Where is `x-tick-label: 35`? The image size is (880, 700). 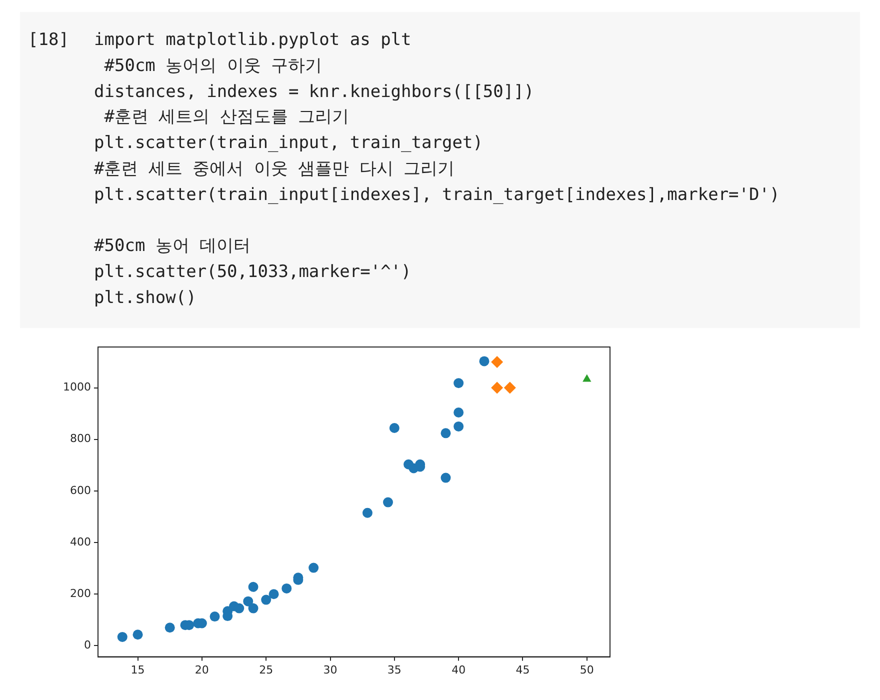 x-tick-label: 35 is located at coordinates (394, 669).